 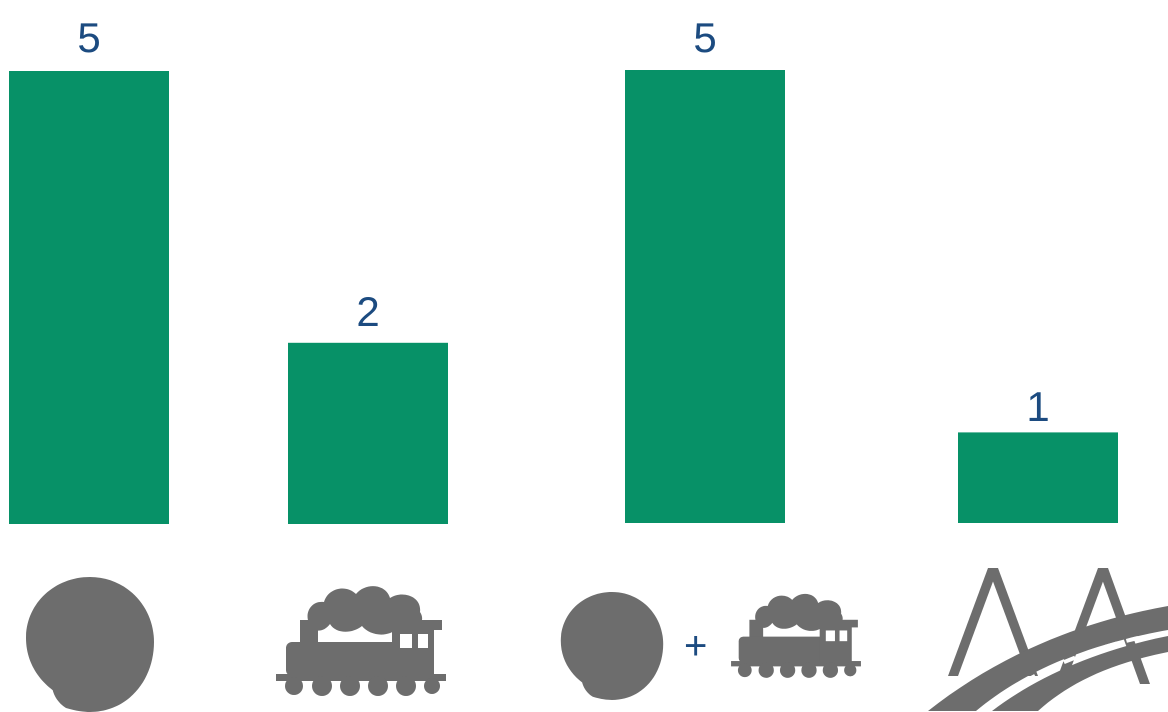 I want to click on bridge-road-icon, so click(x=1048, y=639).